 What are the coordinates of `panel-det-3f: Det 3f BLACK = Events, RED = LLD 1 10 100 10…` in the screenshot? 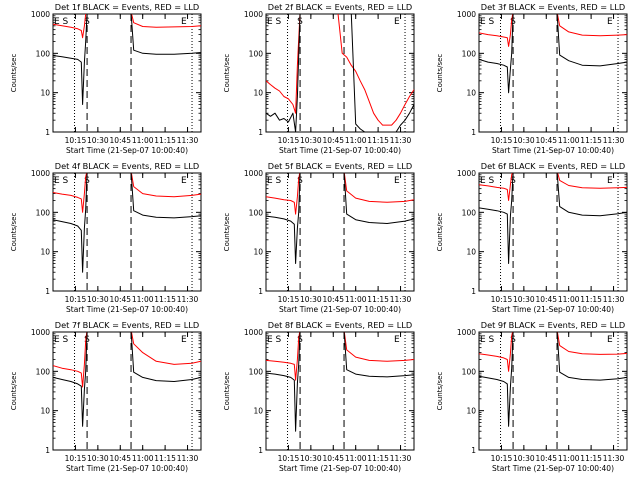 It's located at (532, 78).